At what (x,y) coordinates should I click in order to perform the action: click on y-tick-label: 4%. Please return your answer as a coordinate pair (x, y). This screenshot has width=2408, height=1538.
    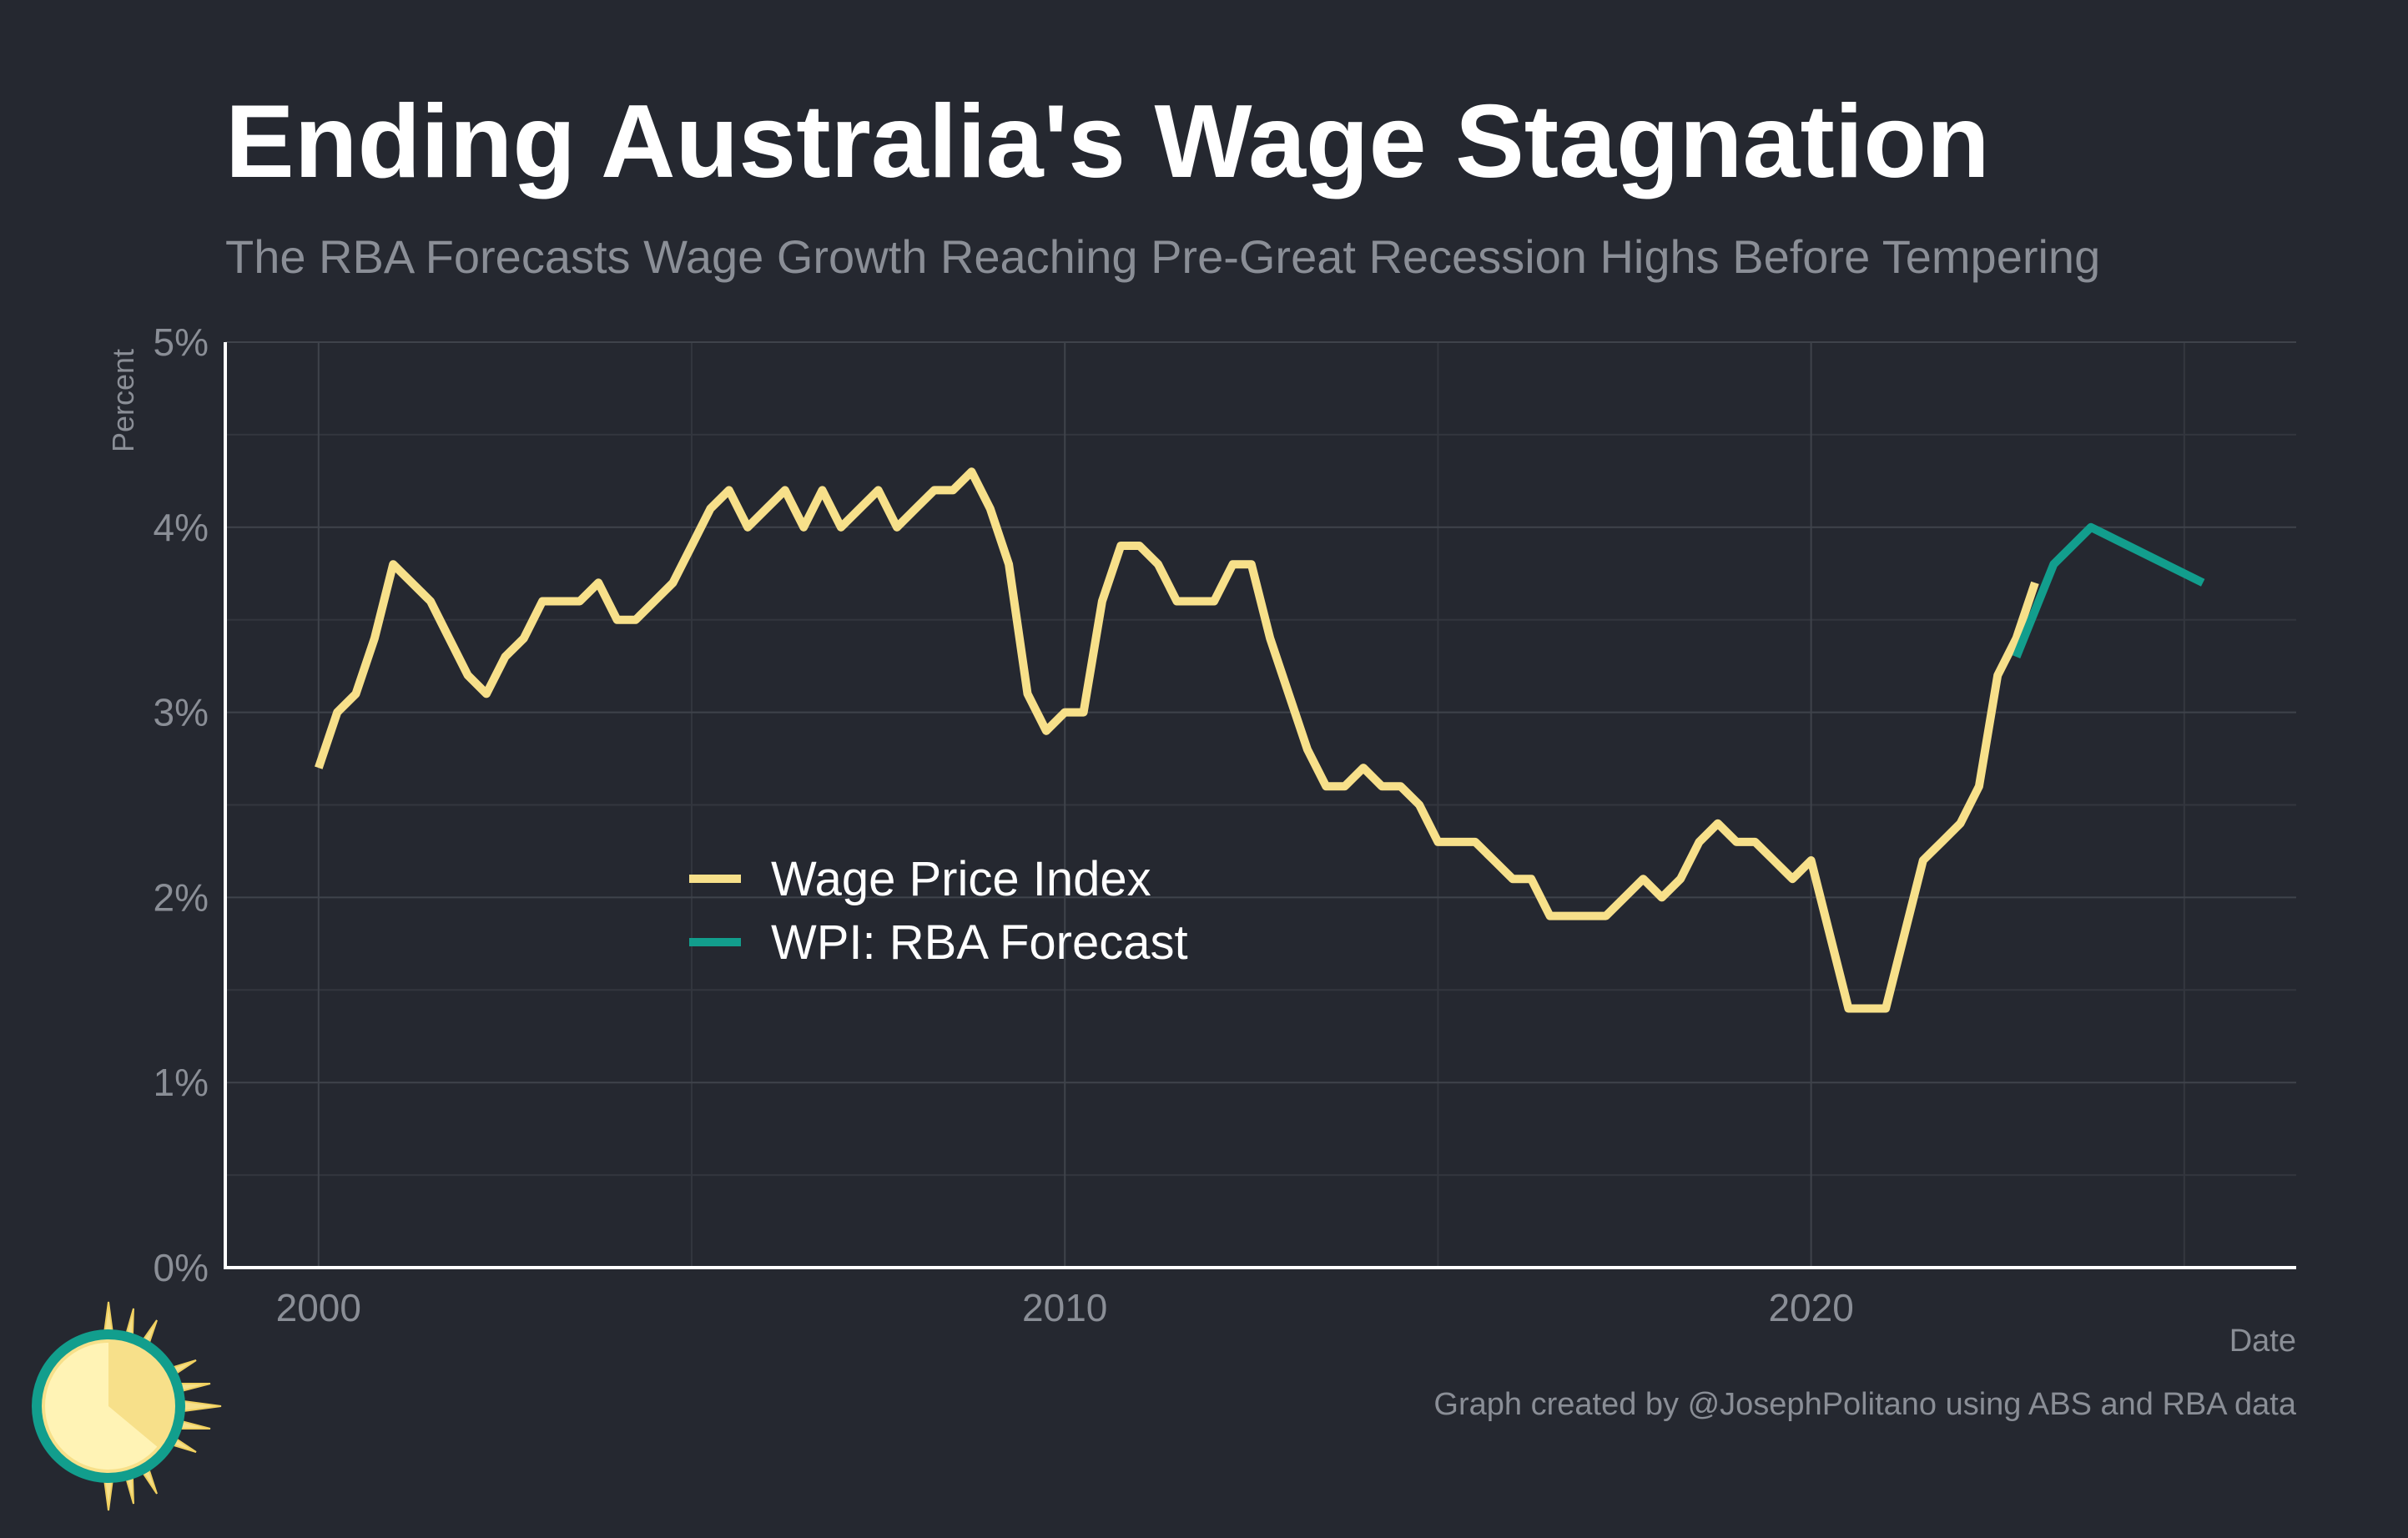
    Looking at the image, I should click on (181, 527).